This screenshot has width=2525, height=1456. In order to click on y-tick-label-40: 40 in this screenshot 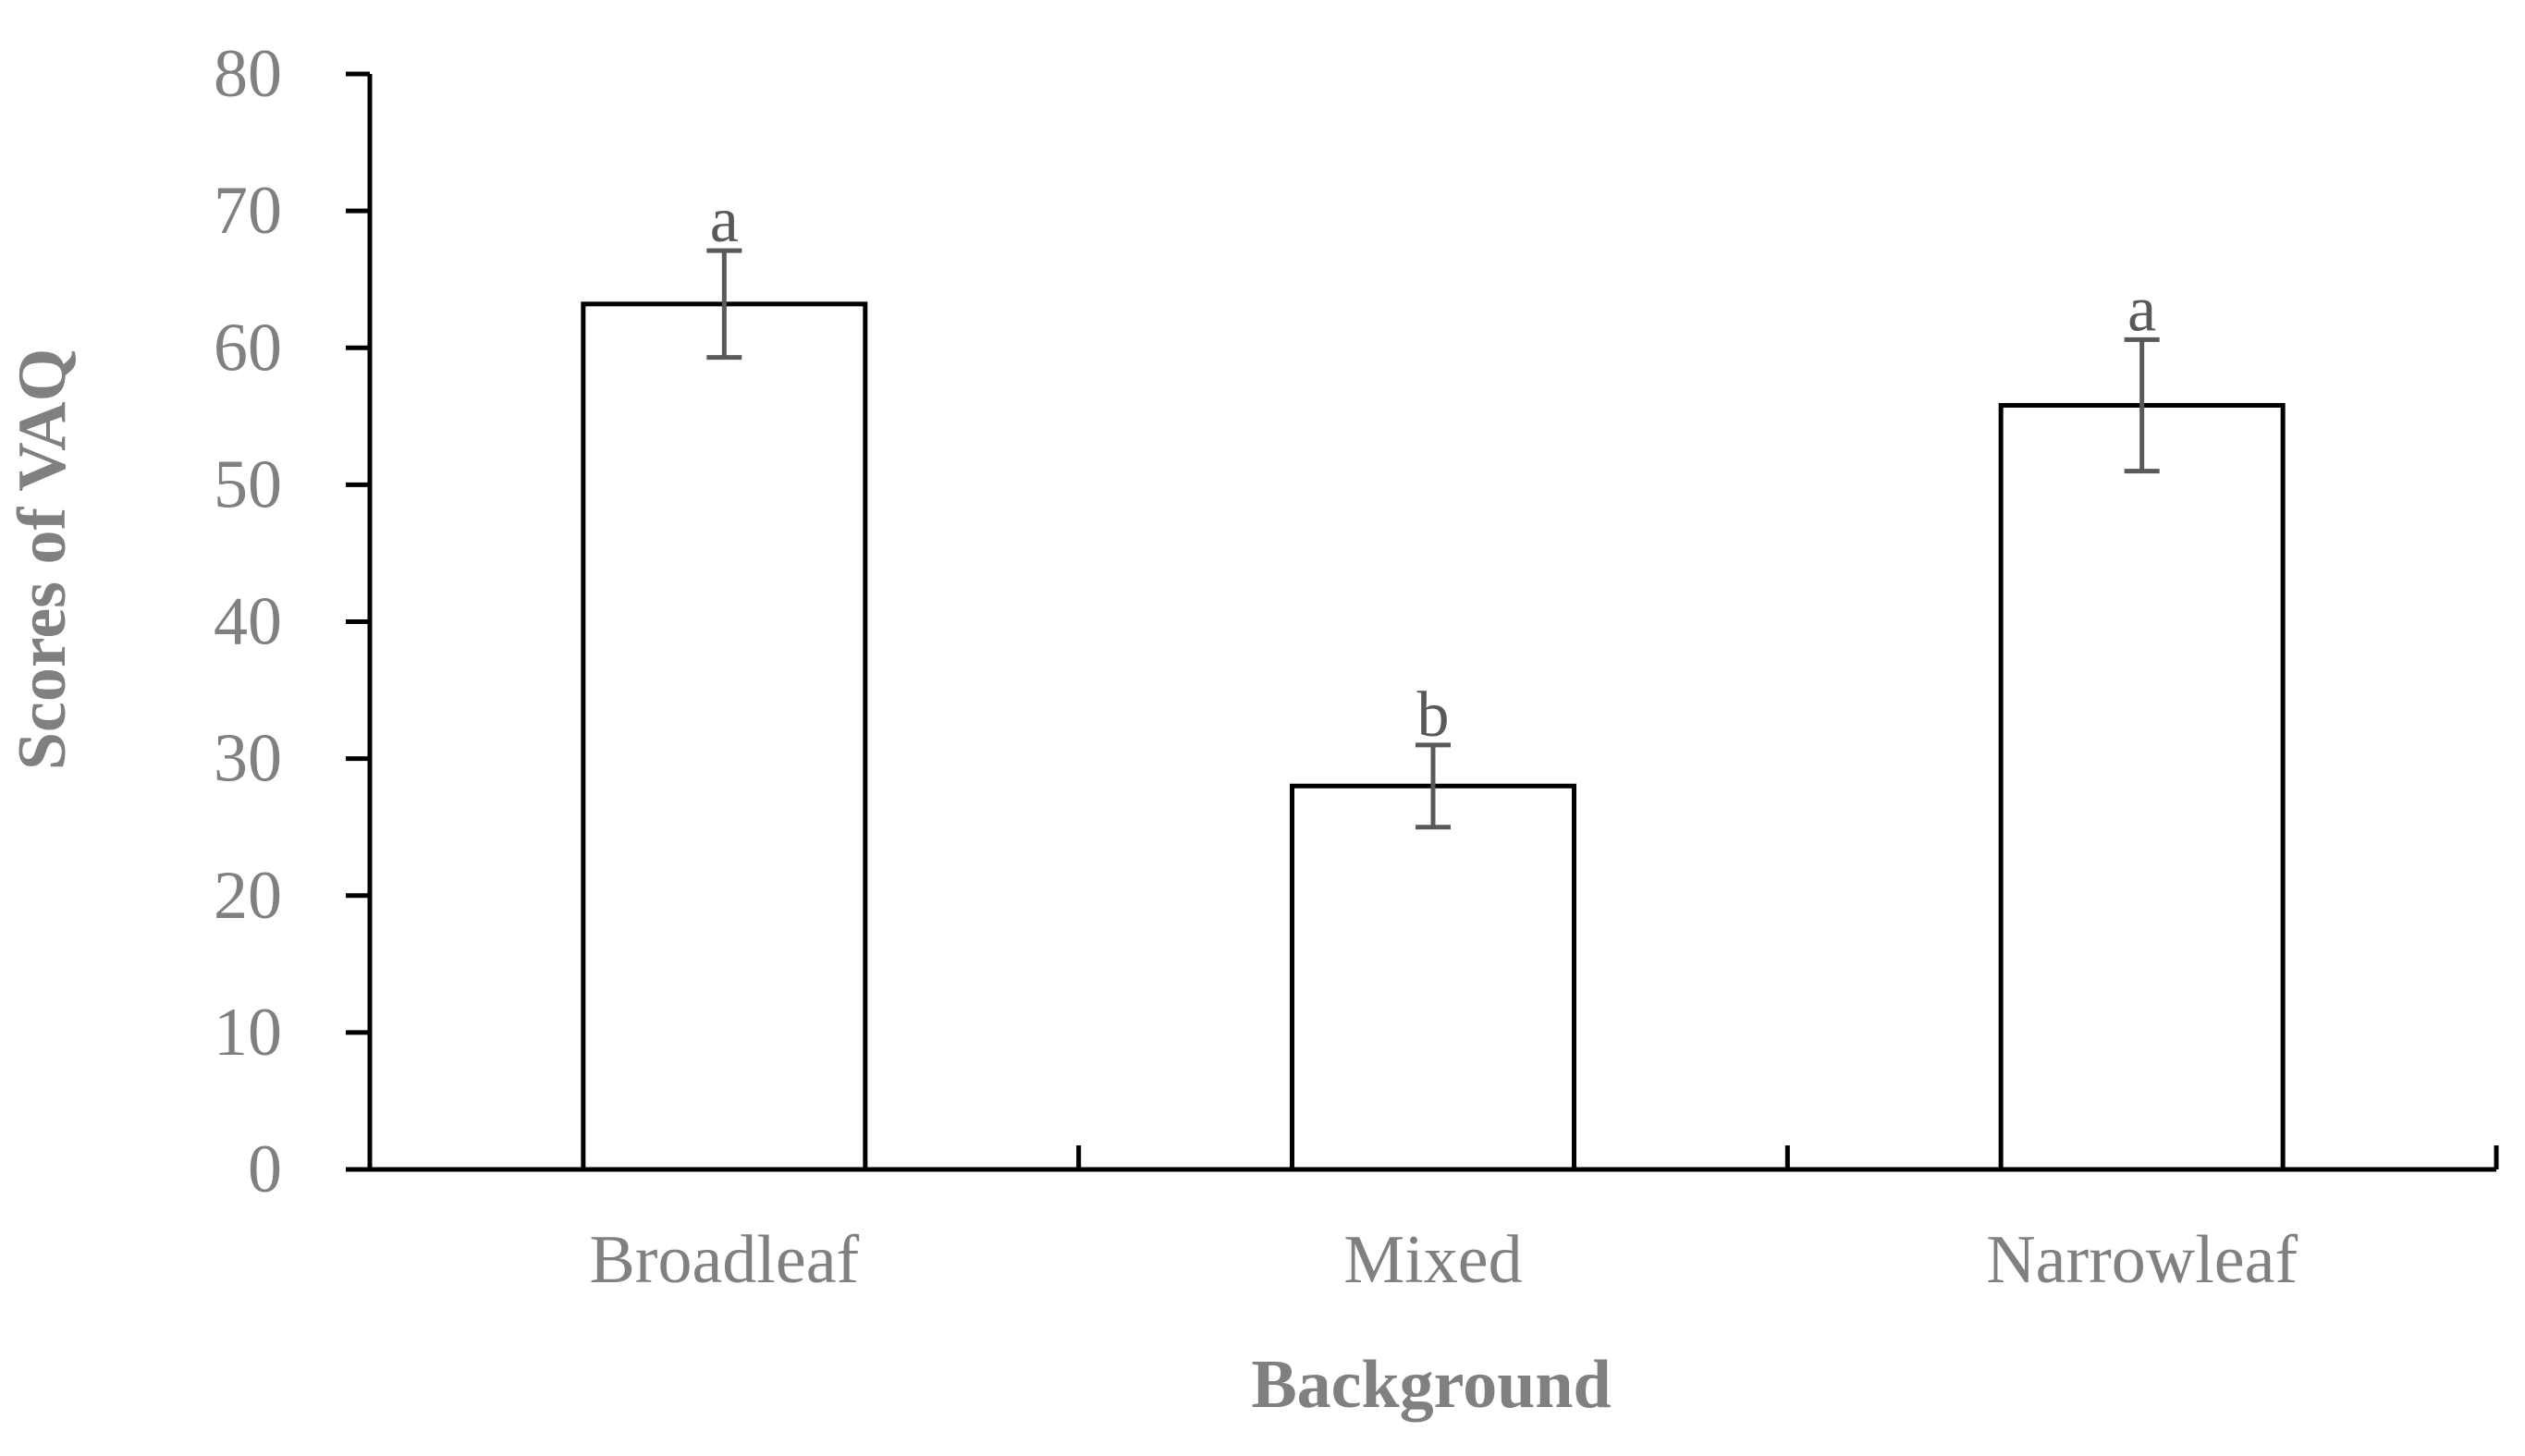, I will do `click(248, 622)`.